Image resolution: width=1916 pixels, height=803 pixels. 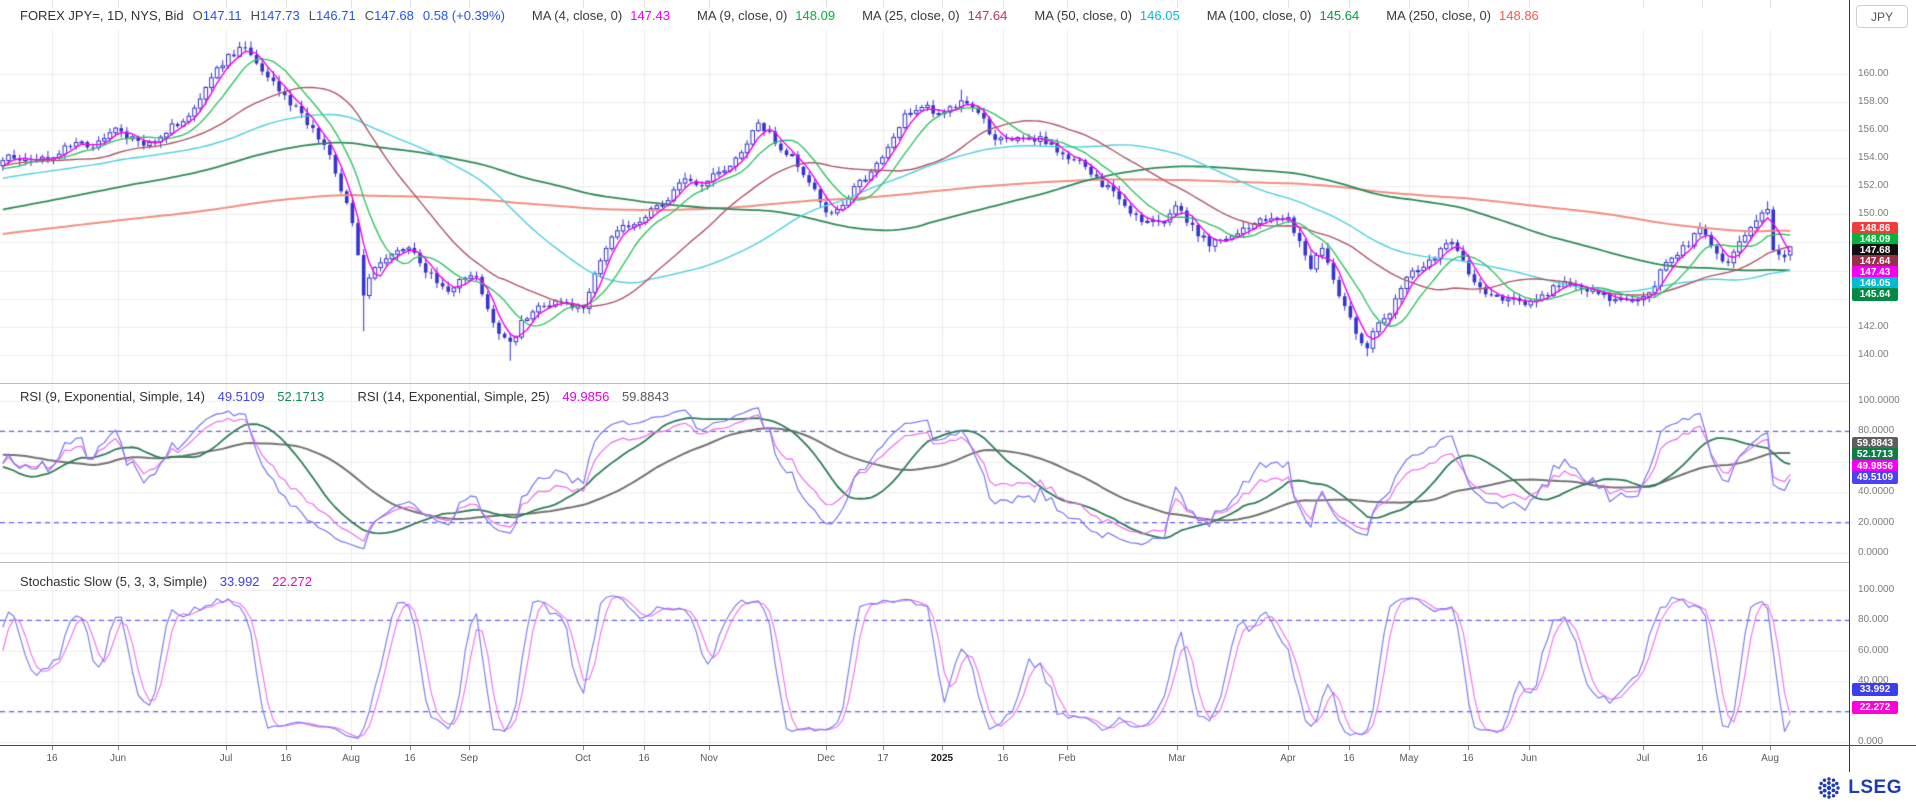 I want to click on ma-legend-item: MA (25, close, 0) 147.64, so click(x=934, y=15).